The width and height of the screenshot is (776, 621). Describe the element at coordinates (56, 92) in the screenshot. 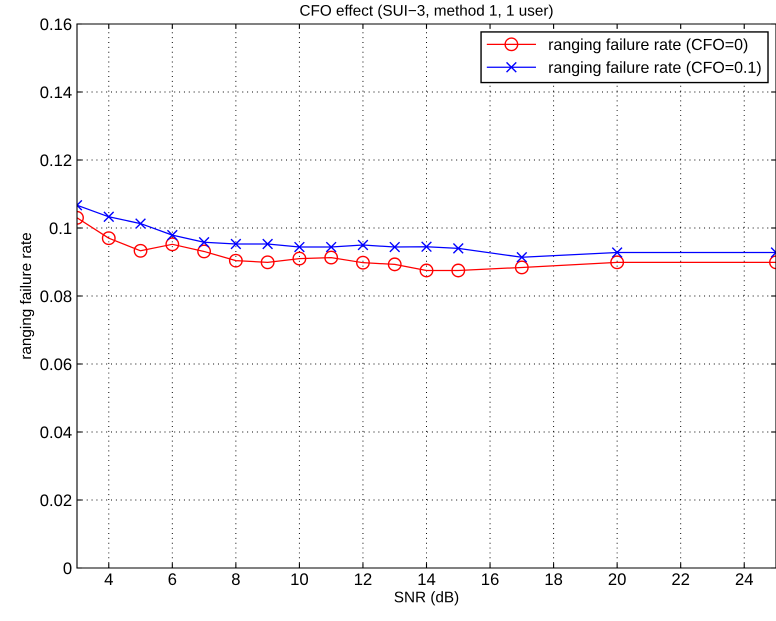

I see `y-tick-label: 0.14` at that location.